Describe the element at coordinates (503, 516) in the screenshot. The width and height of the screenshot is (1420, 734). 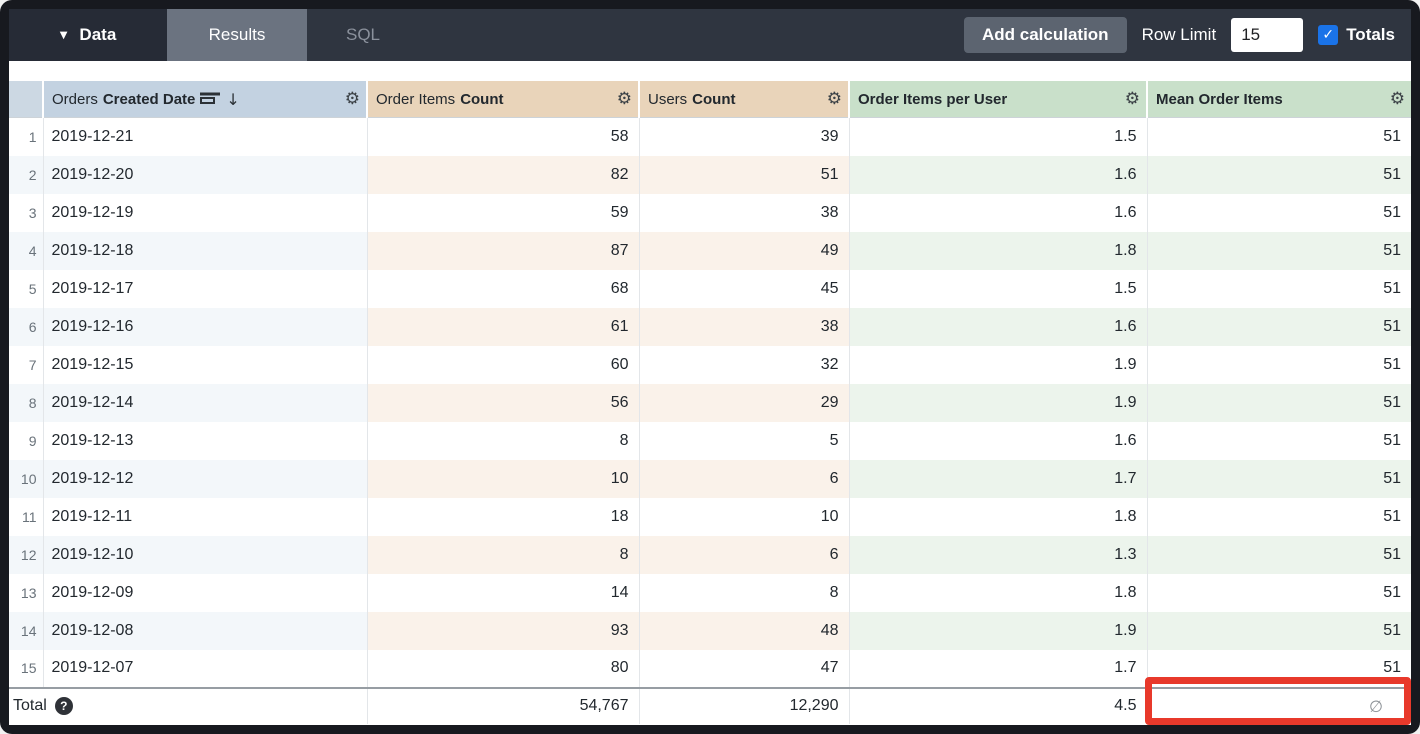
I see `cell-order-items-count: 18` at that location.